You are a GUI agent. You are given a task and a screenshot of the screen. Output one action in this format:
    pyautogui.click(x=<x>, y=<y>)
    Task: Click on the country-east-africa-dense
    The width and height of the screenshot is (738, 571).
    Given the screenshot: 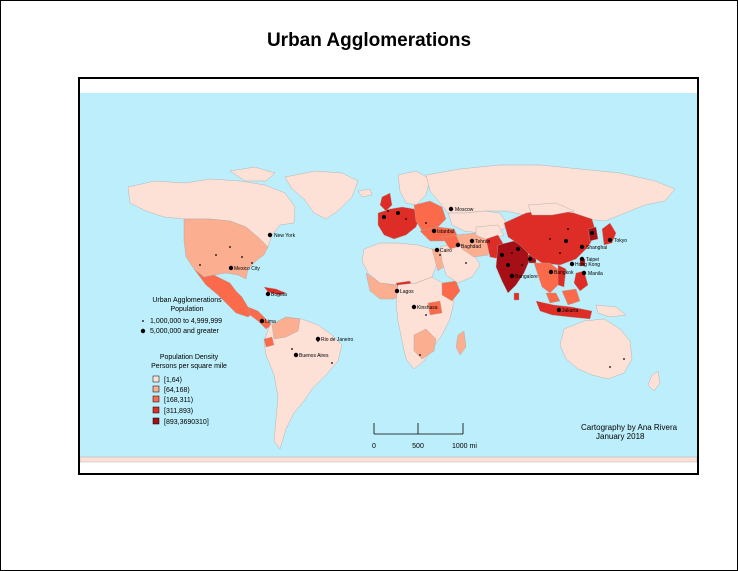 What is the action you would take?
    pyautogui.click(x=435, y=308)
    